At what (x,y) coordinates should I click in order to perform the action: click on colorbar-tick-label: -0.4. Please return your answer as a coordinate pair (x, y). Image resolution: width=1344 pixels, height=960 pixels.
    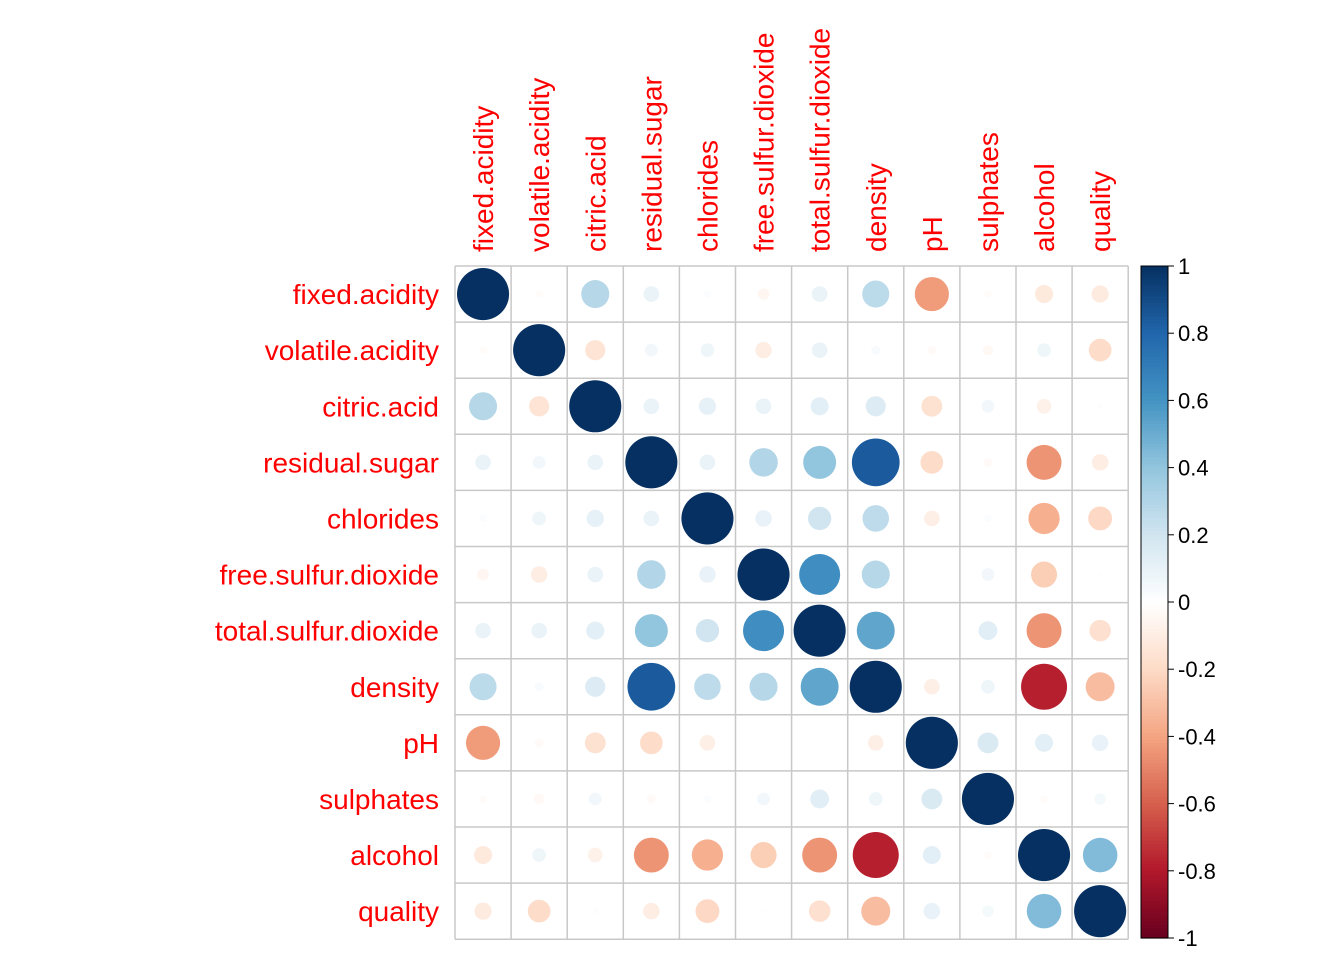
    Looking at the image, I should click on (1197, 736).